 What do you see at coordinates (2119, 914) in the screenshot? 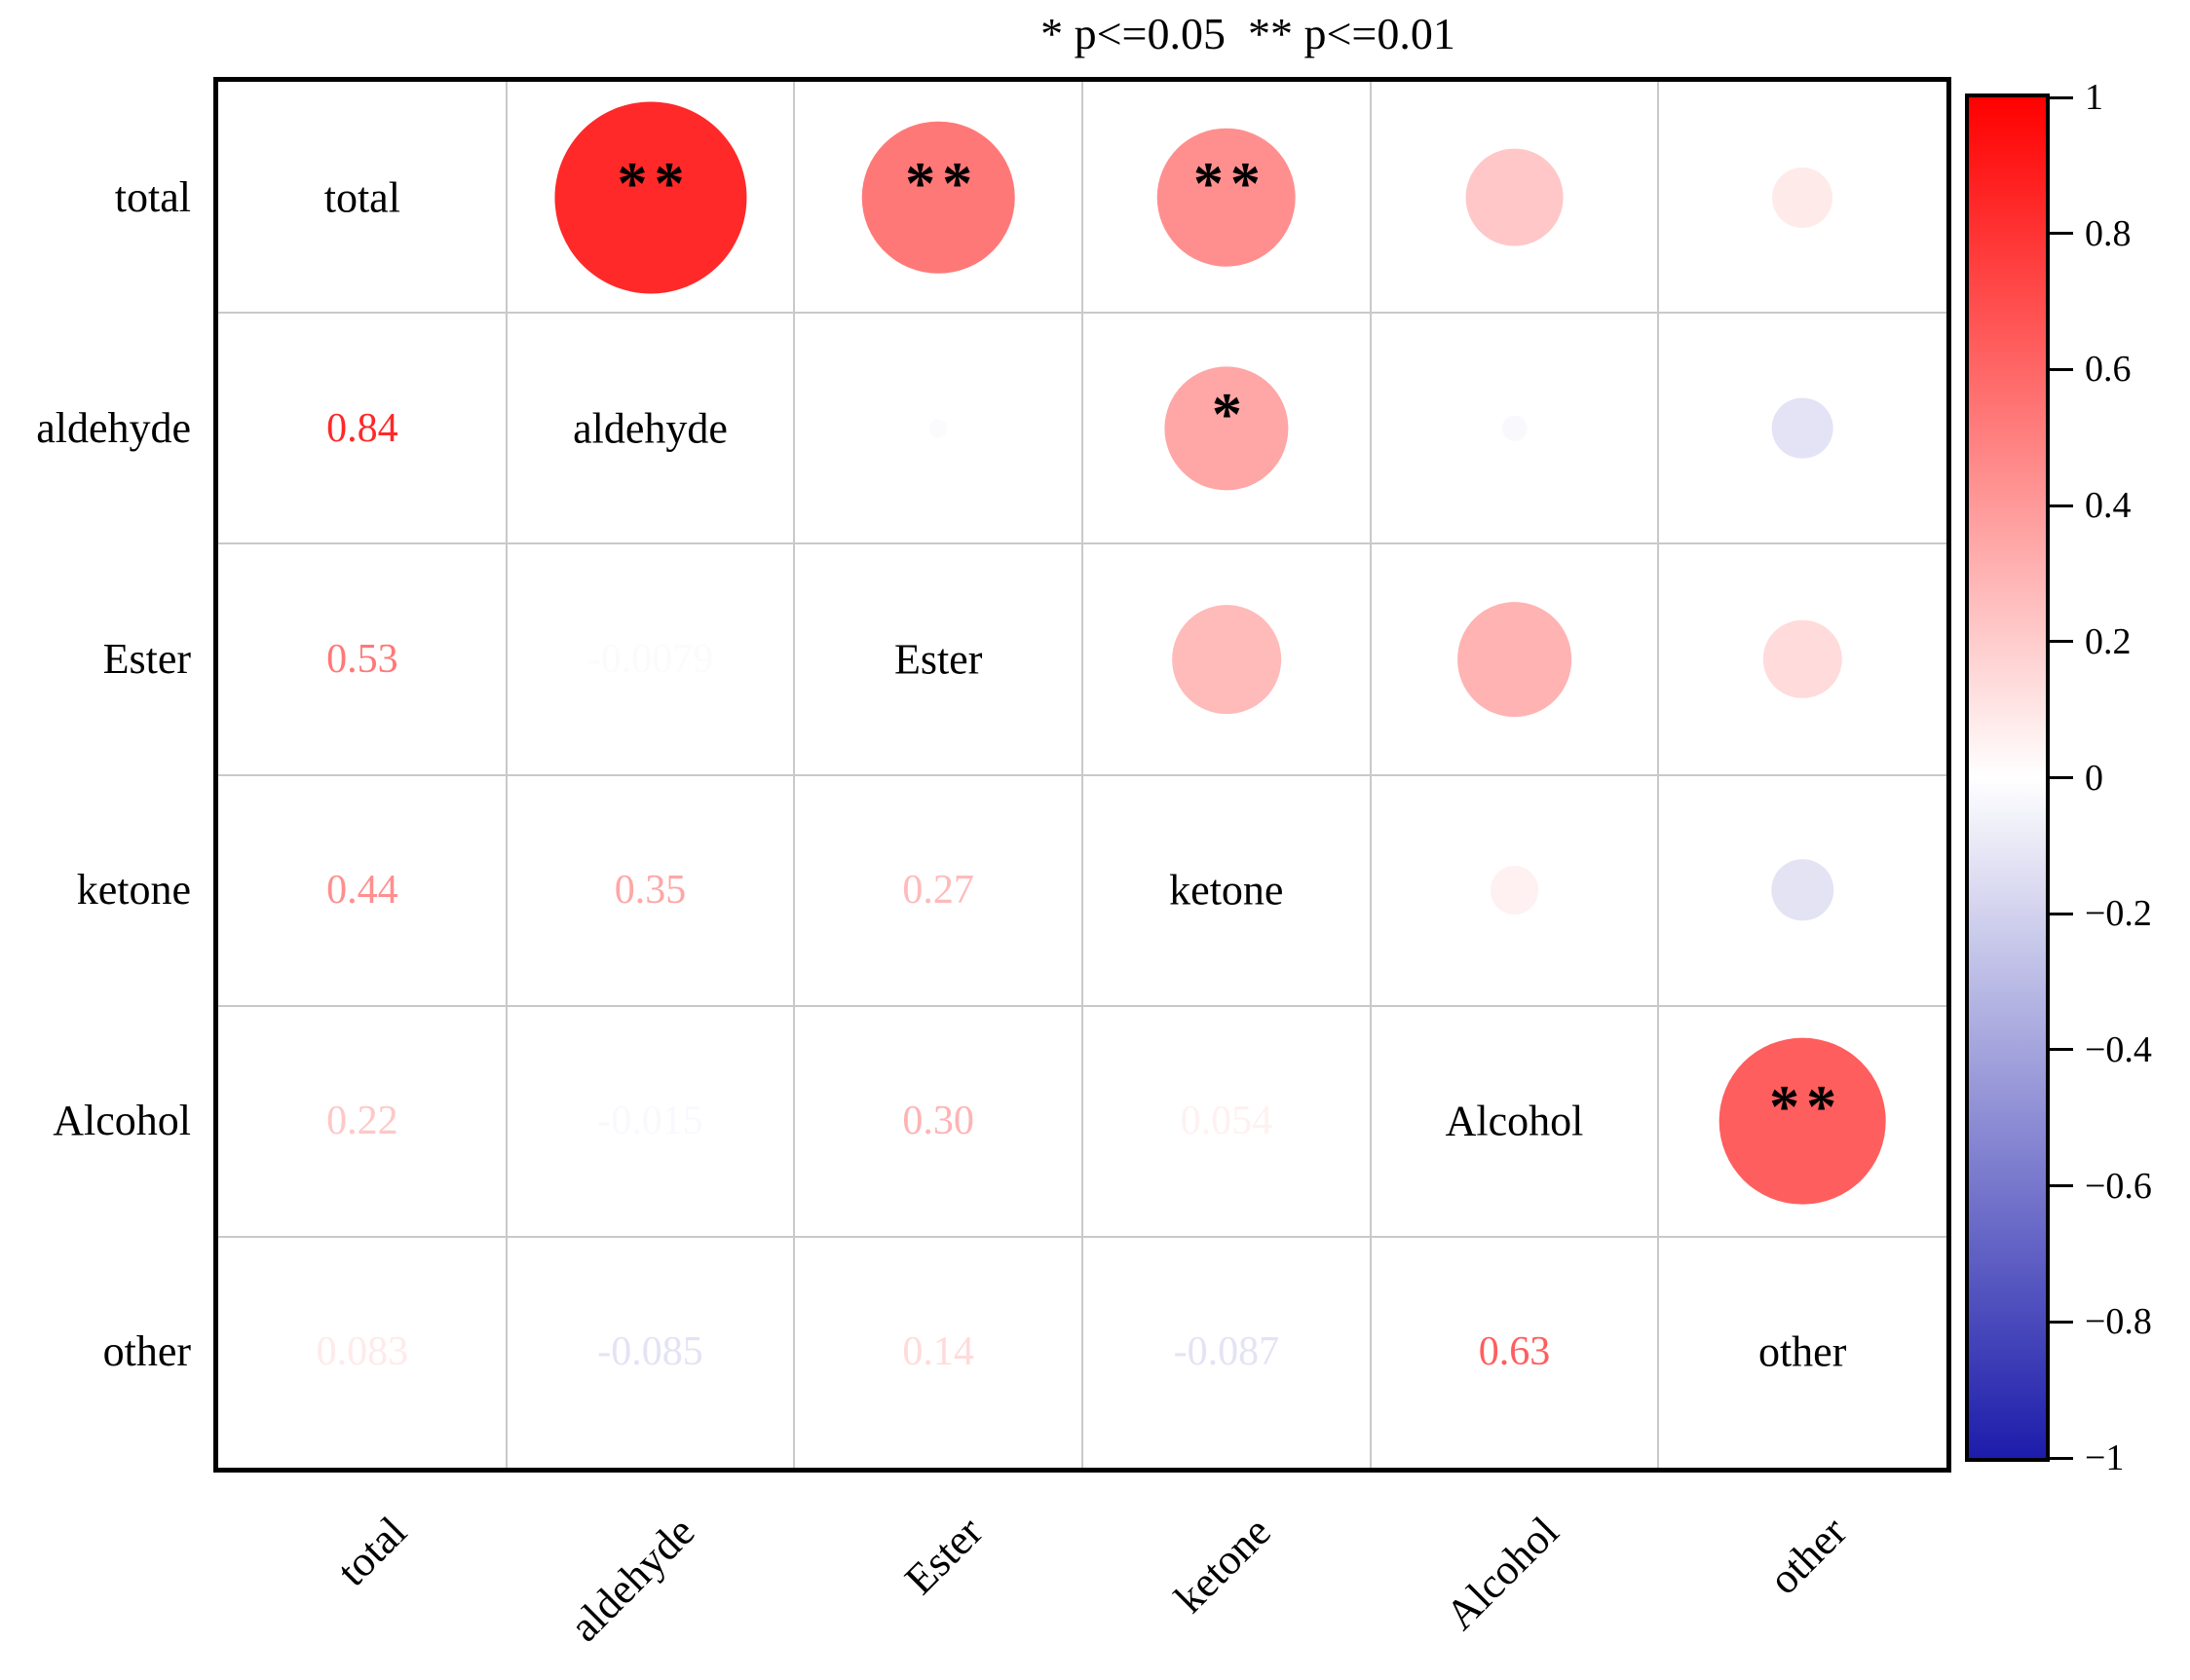
I see `colorbar-tick-label: −0.2` at bounding box center [2119, 914].